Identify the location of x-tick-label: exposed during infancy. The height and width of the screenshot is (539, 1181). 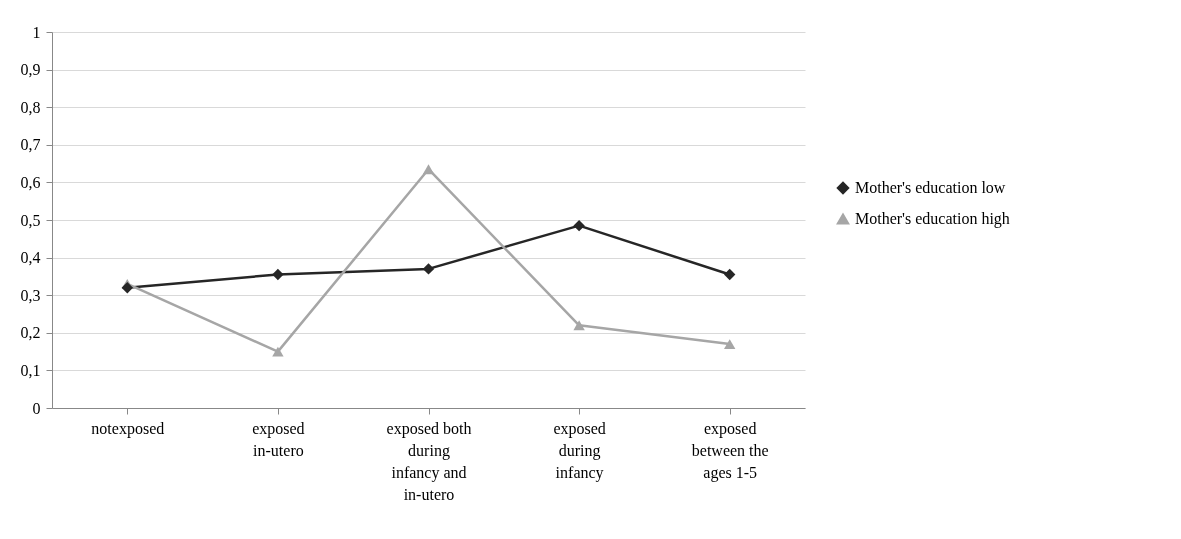
(579, 450).